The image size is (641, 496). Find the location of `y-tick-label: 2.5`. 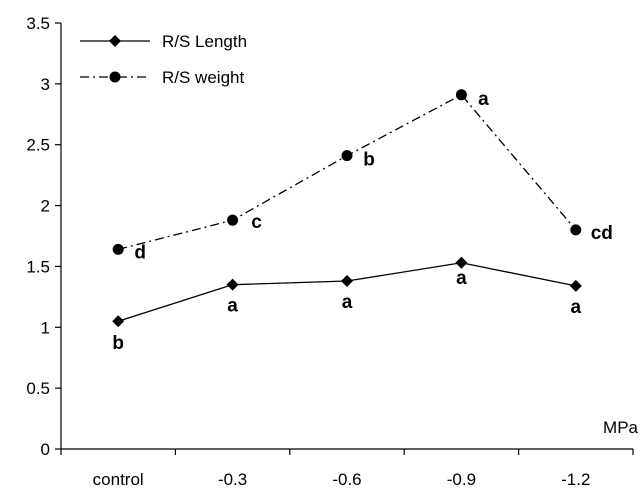

y-tick-label: 2.5 is located at coordinates (38, 145).